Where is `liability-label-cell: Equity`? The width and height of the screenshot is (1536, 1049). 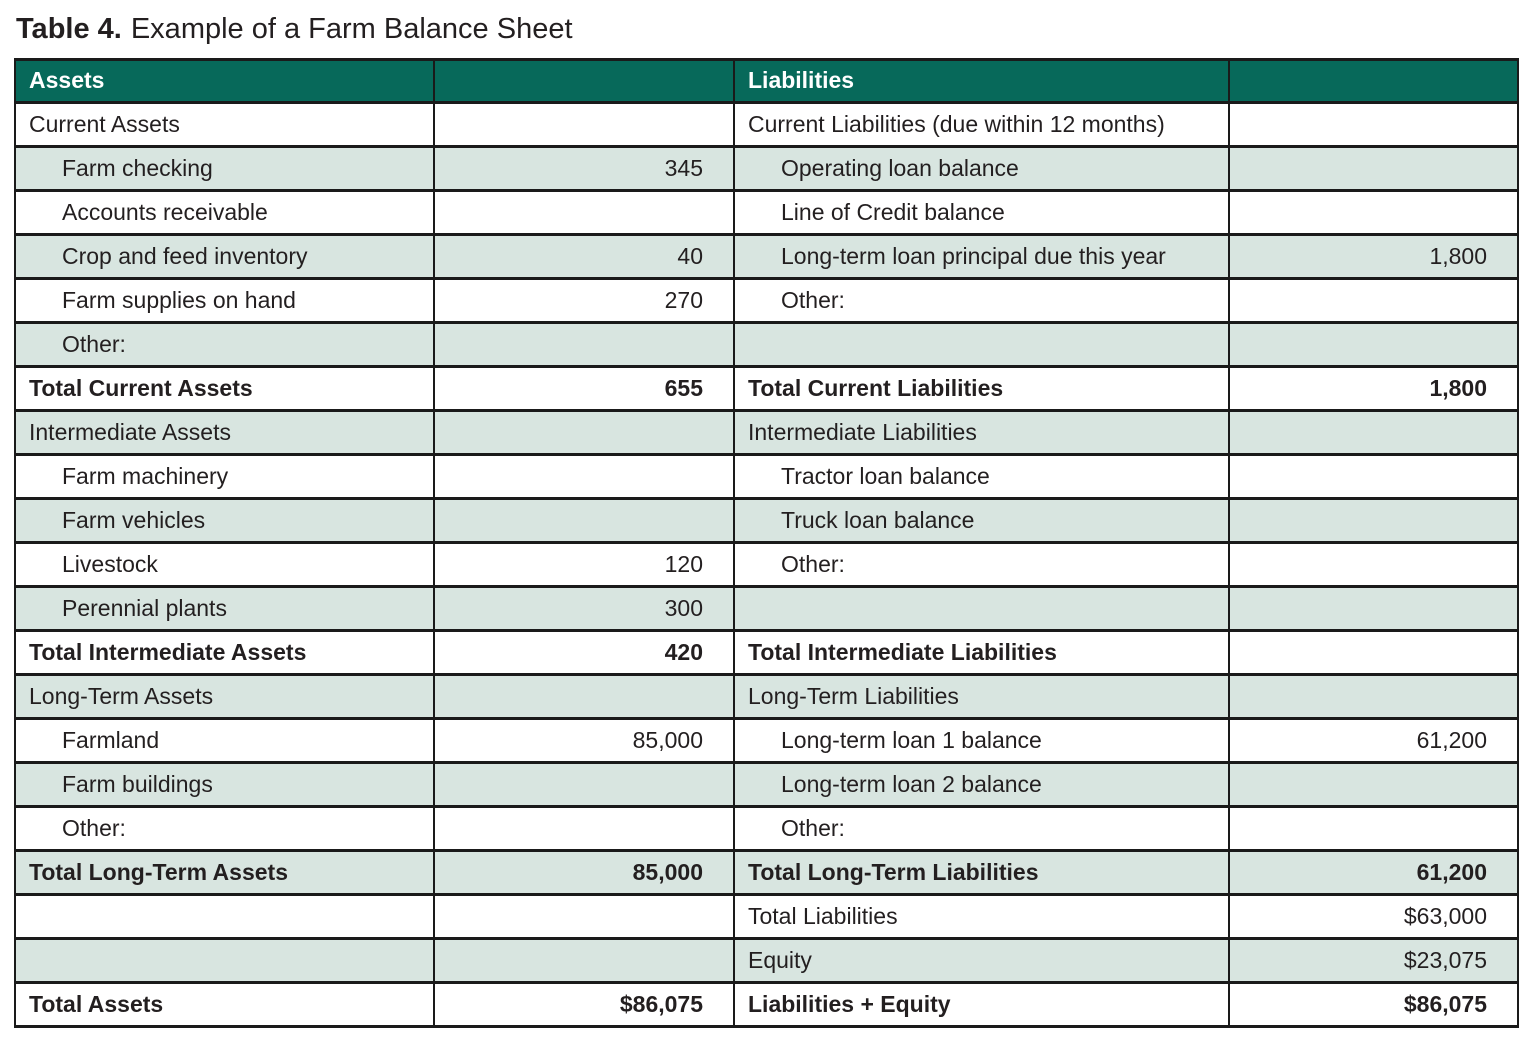 liability-label-cell: Equity is located at coordinates (981, 960).